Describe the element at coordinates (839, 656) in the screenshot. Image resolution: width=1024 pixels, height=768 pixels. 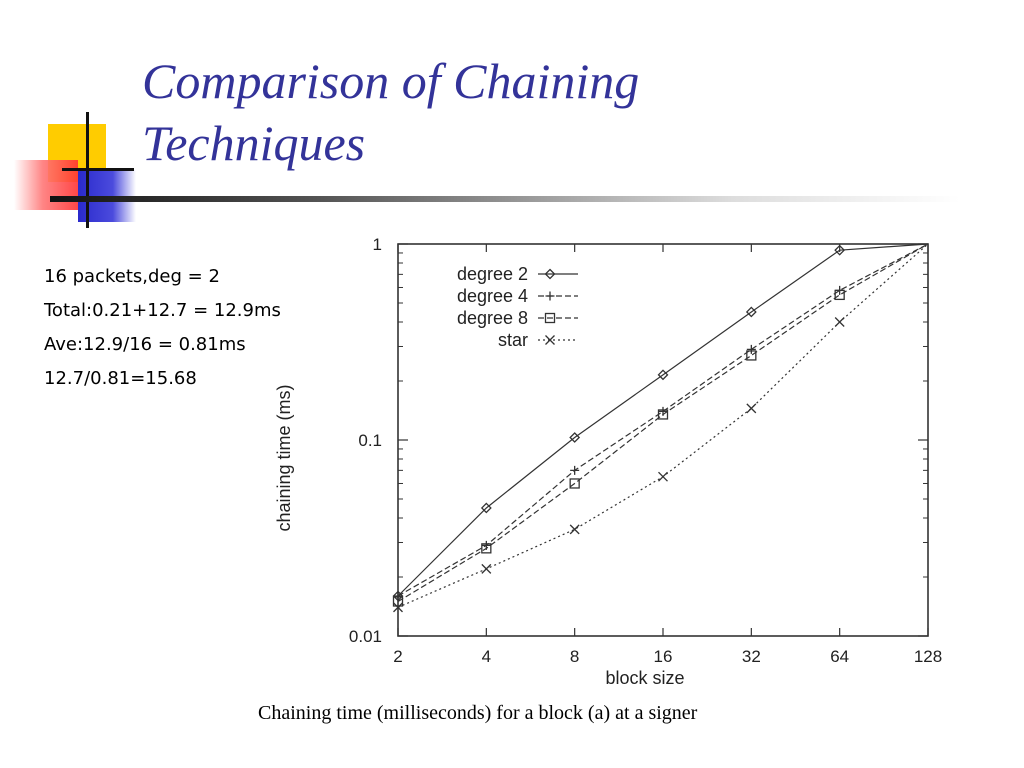
I see `x-tick-label: 64` at that location.